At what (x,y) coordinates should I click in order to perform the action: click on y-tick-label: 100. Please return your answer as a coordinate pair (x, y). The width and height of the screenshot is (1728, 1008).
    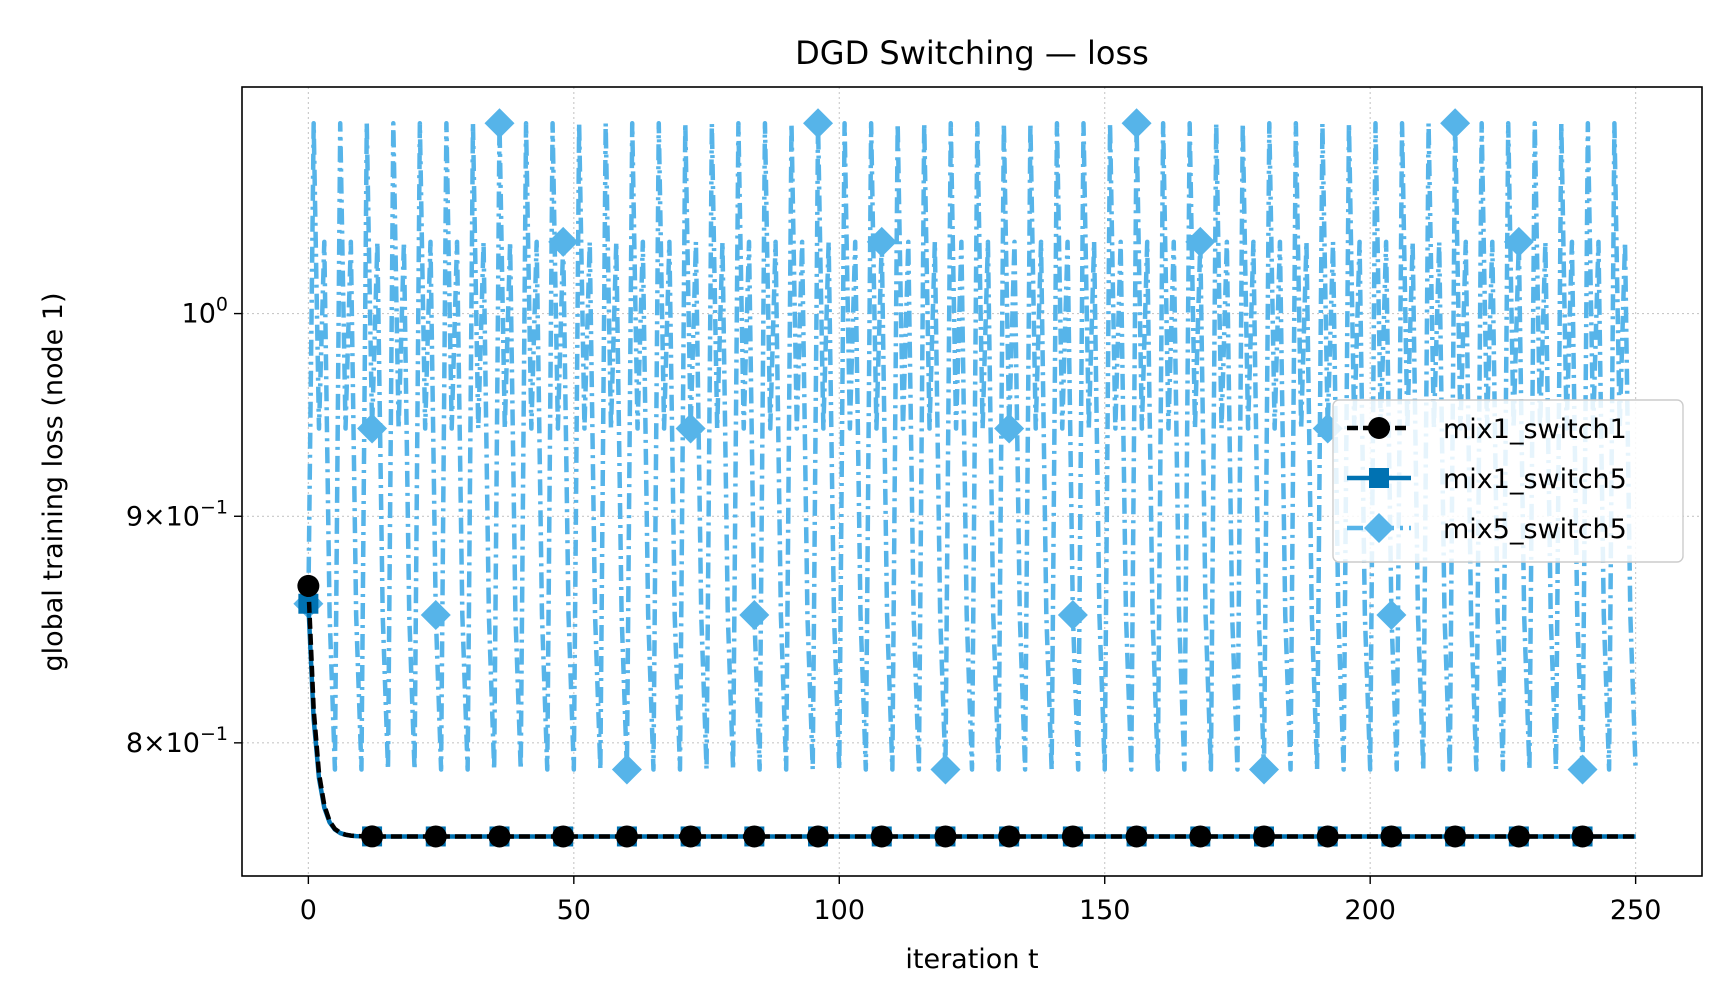
    Looking at the image, I should click on (205, 312).